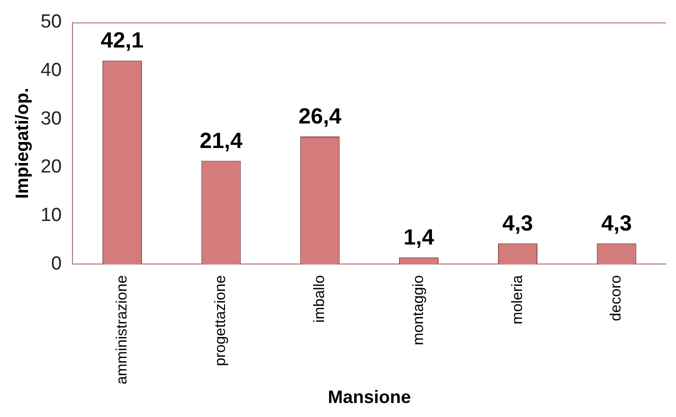 The height and width of the screenshot is (417, 676). I want to click on data-label: 42,1, so click(122, 40).